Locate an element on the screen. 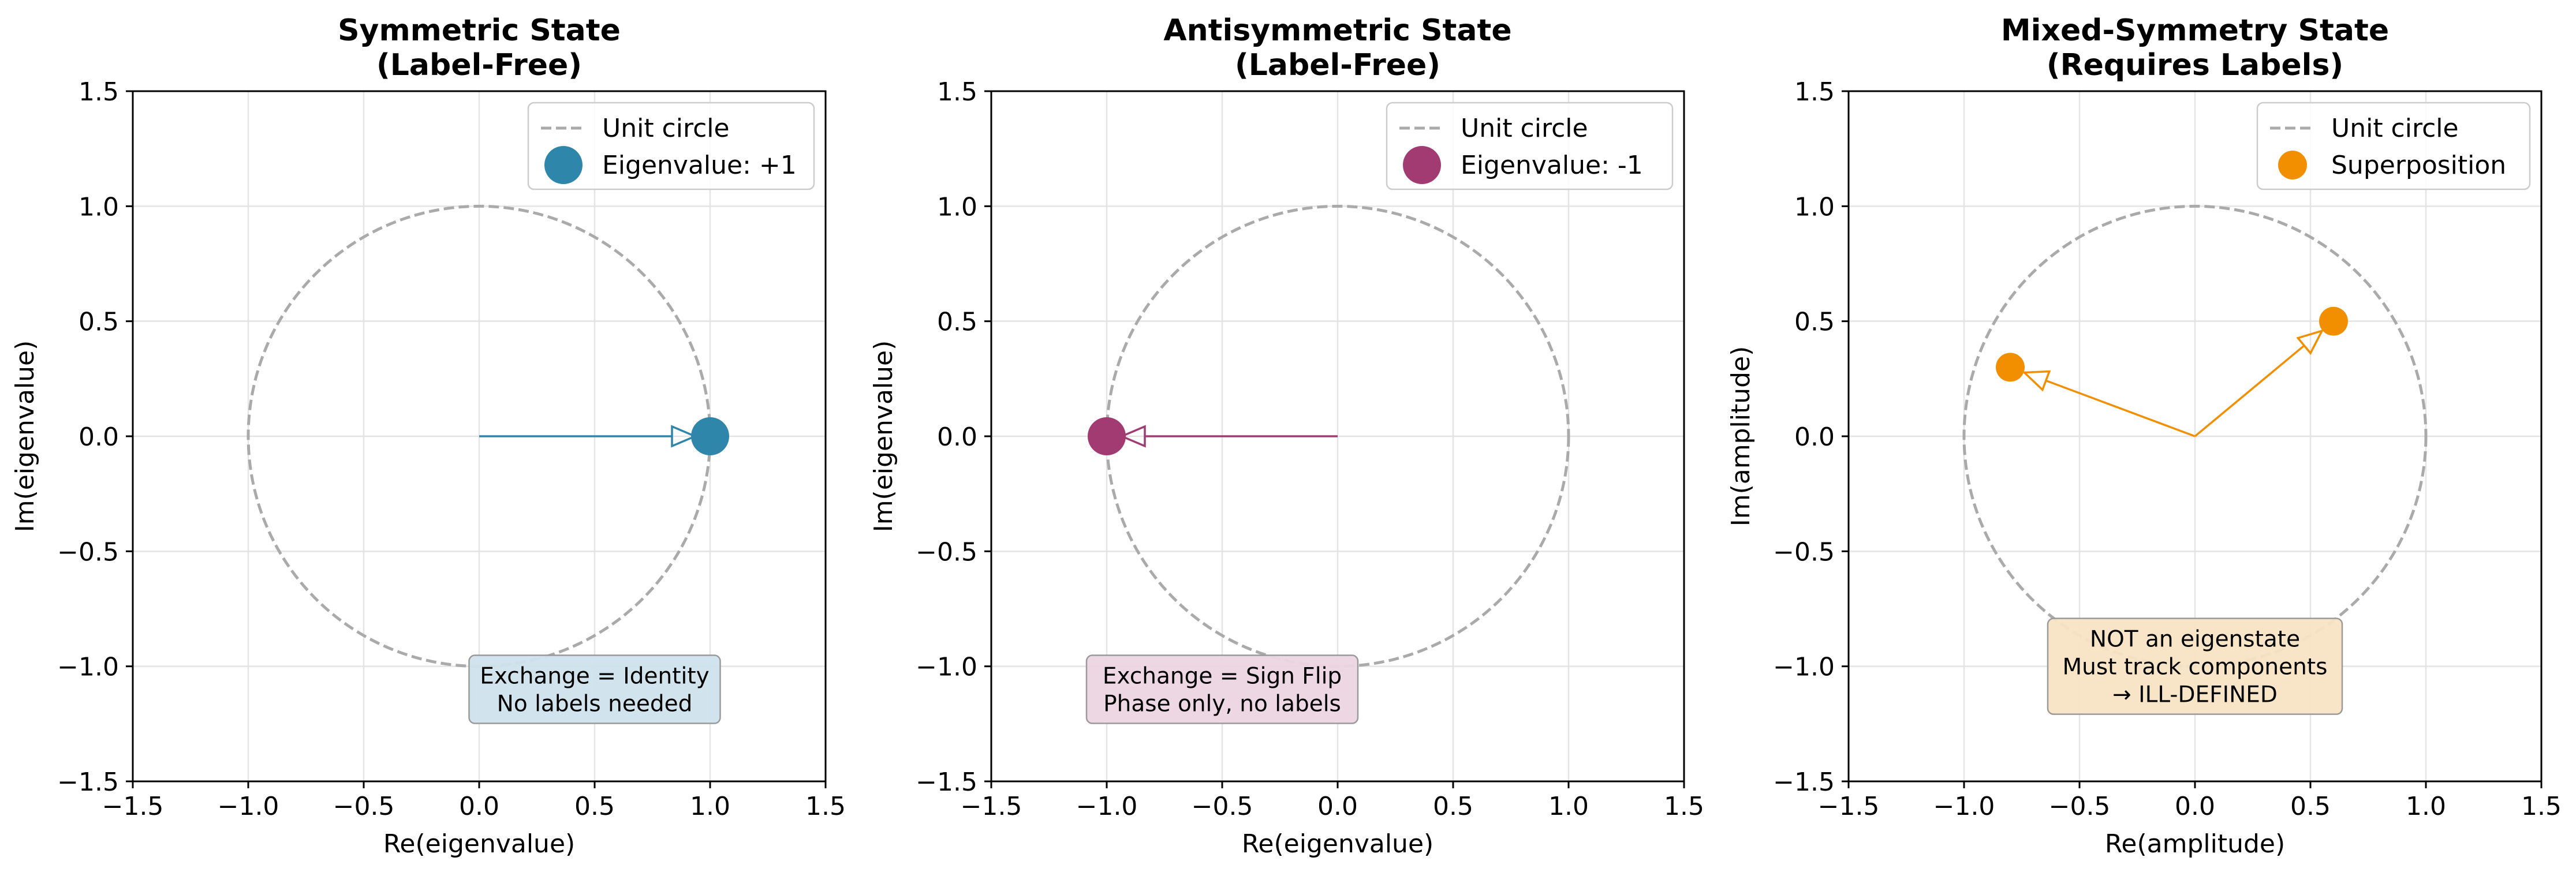 The width and height of the screenshot is (2576, 876). annotation-text: Must track components is located at coordinates (2195, 667).